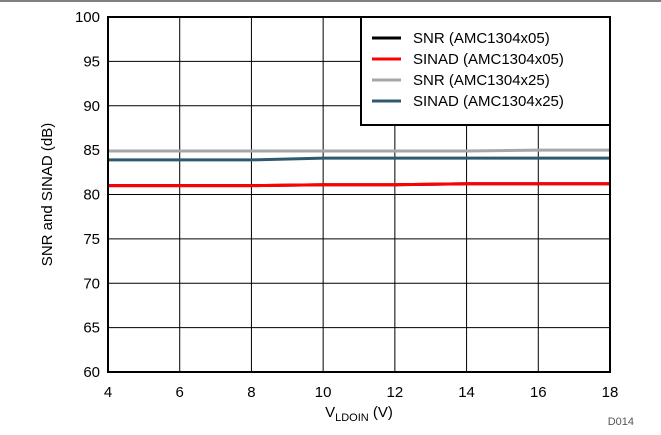 The width and height of the screenshot is (661, 435). Describe the element at coordinates (361, 392) in the screenshot. I see `x-tick-labels: 4 6 8 10 12 14 16 18` at that location.